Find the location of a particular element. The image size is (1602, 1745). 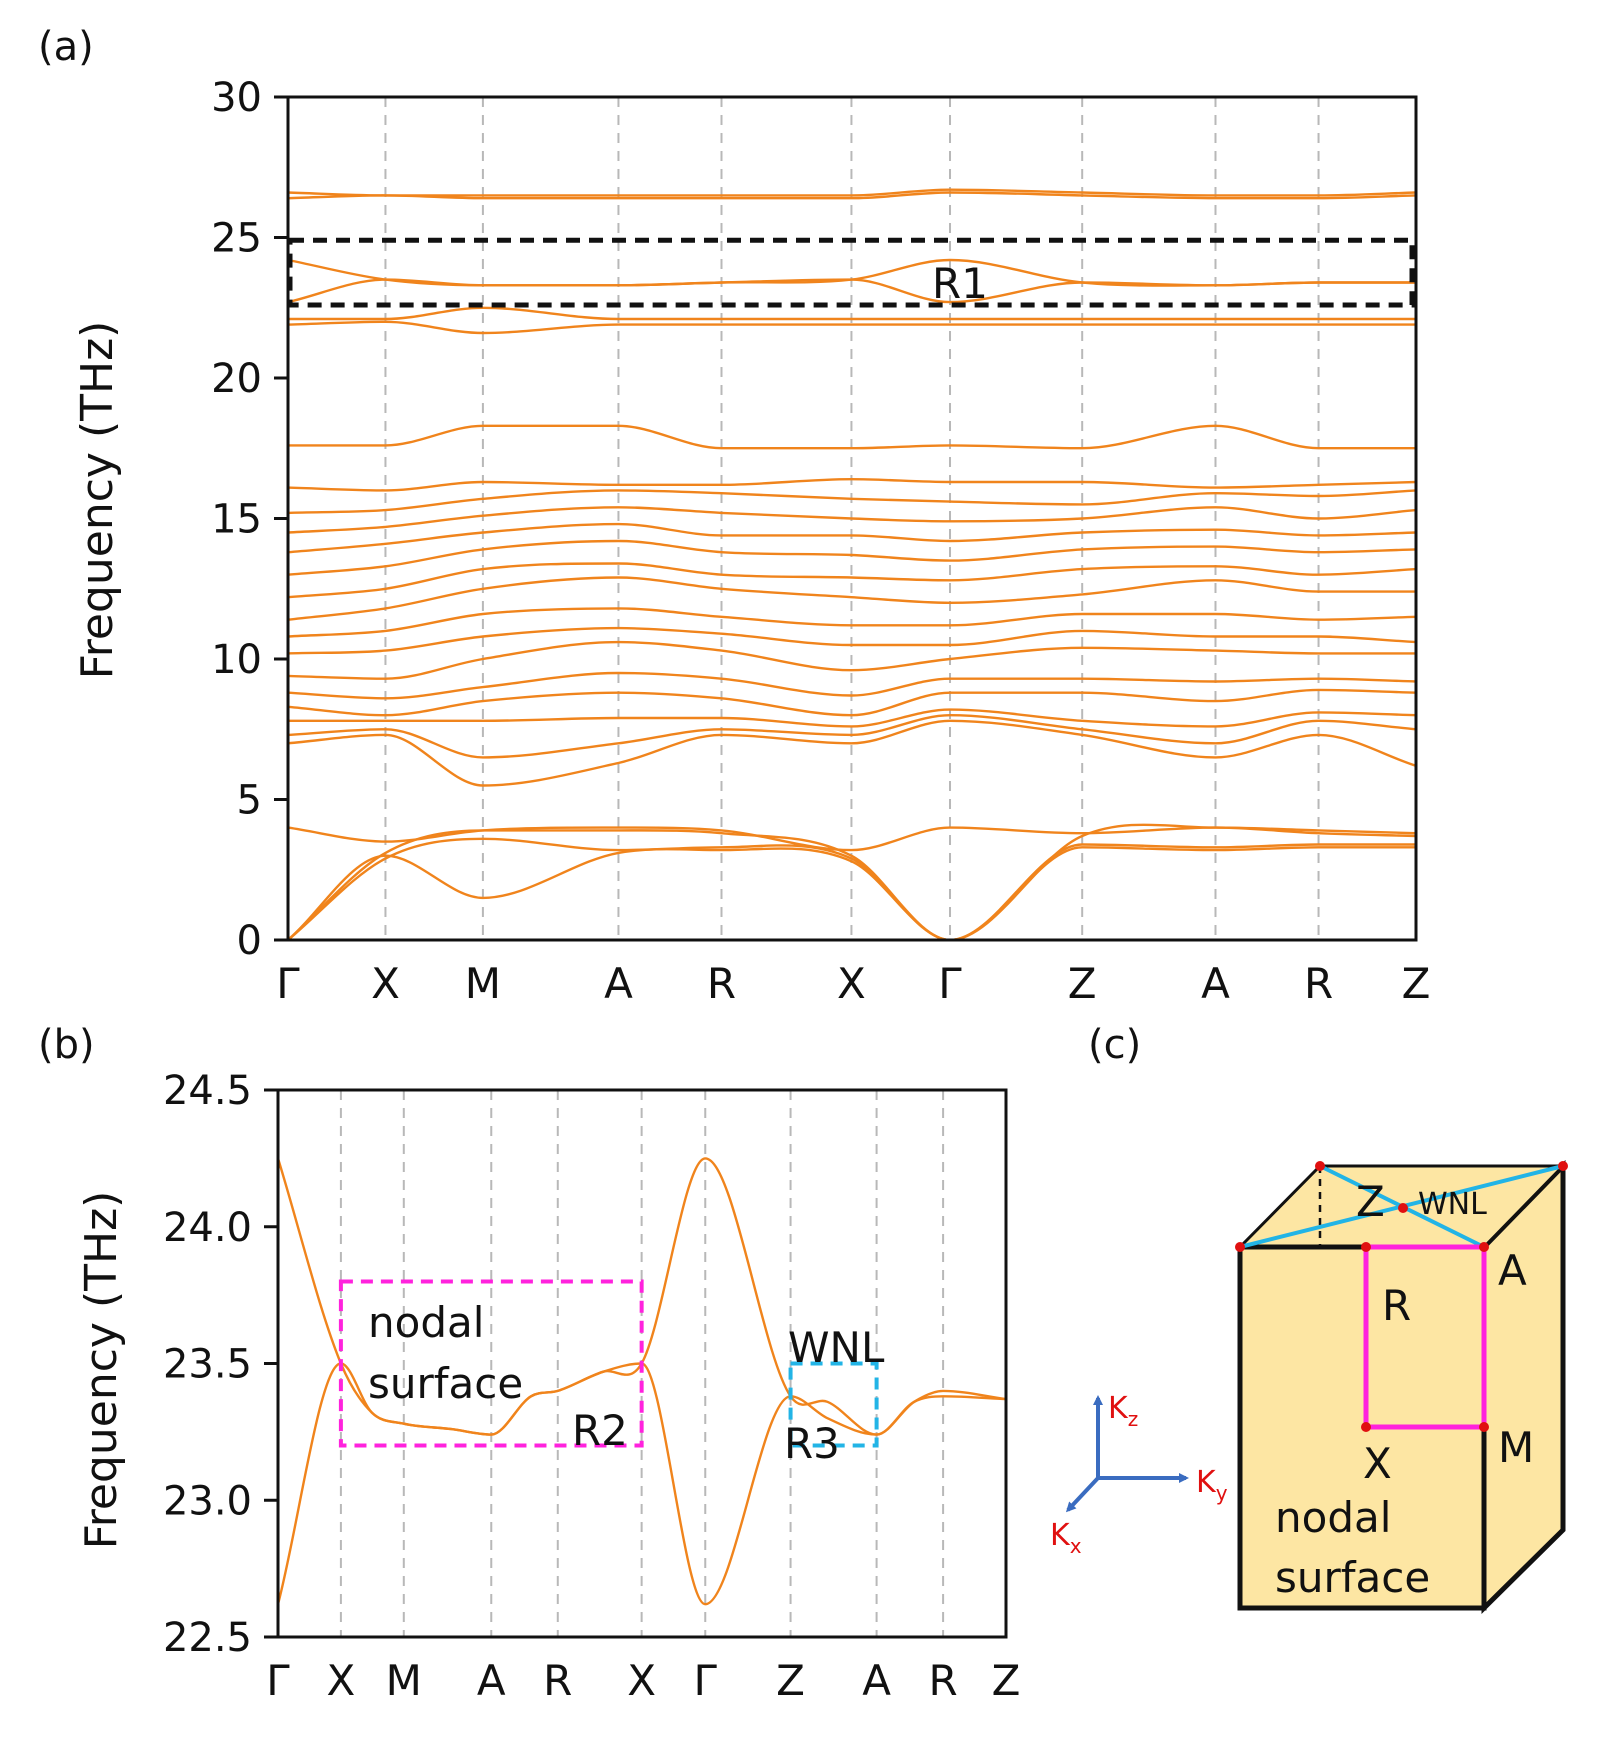

bz-label-wnl: WNL is located at coordinates (1452, 1204).